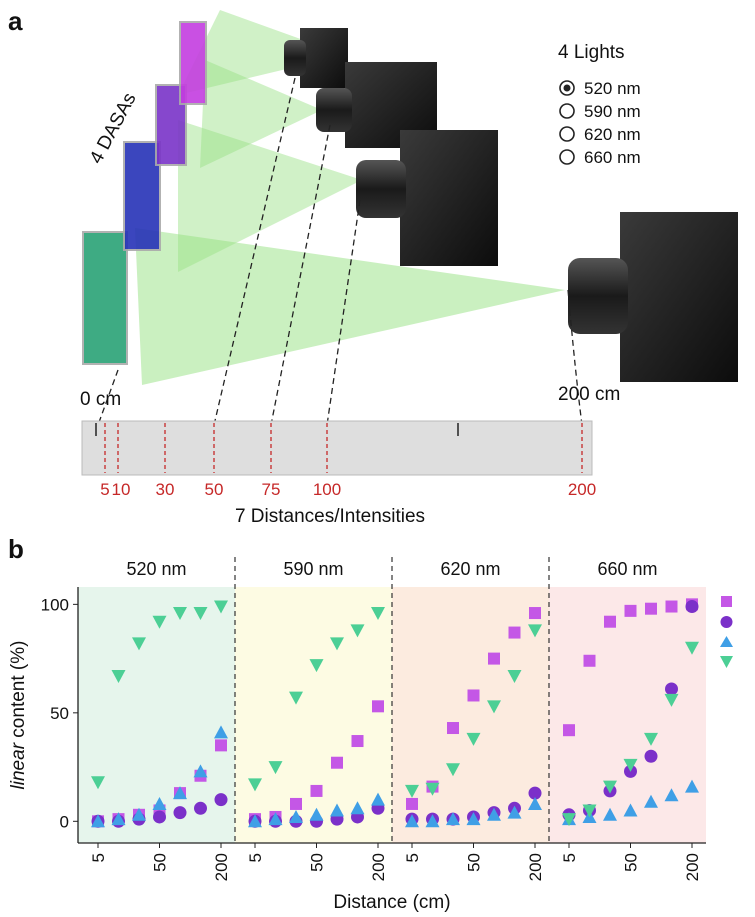  Describe the element at coordinates (64, 821) in the screenshot. I see `y-tick-label: 0` at that location.